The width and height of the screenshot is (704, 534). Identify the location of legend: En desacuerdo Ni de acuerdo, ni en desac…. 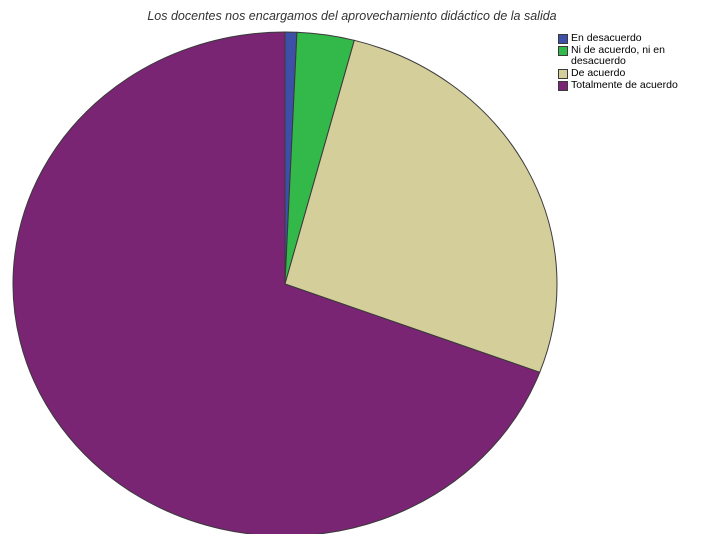
(631, 62).